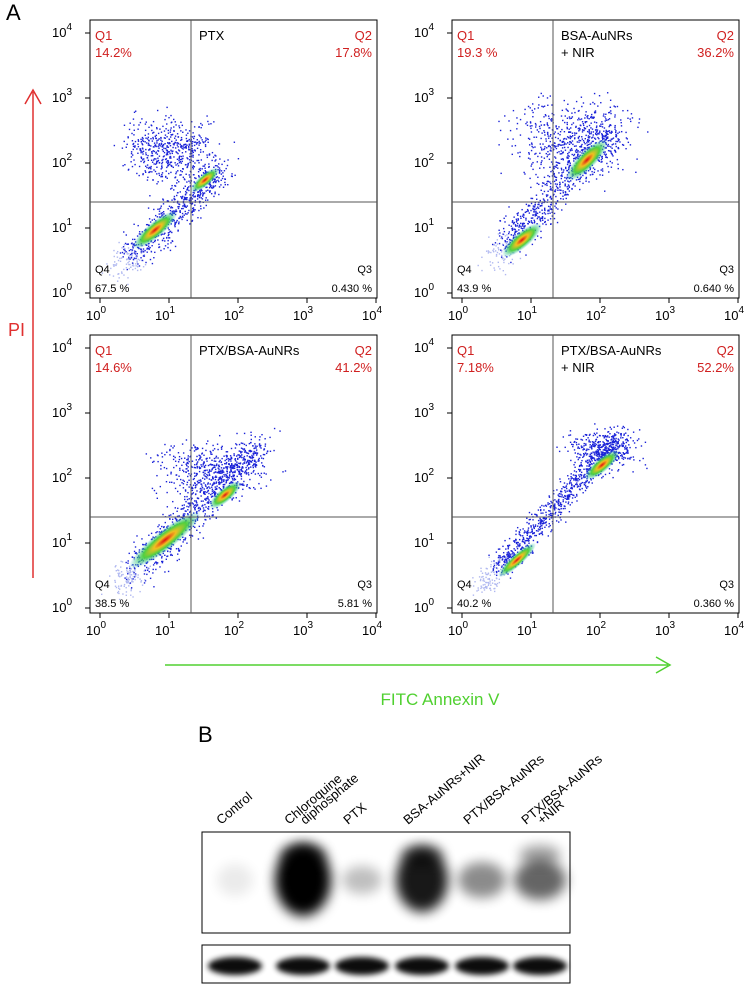 The image size is (751, 986). What do you see at coordinates (112, 604) in the screenshot?
I see `quadrant-value: 38.5 %` at bounding box center [112, 604].